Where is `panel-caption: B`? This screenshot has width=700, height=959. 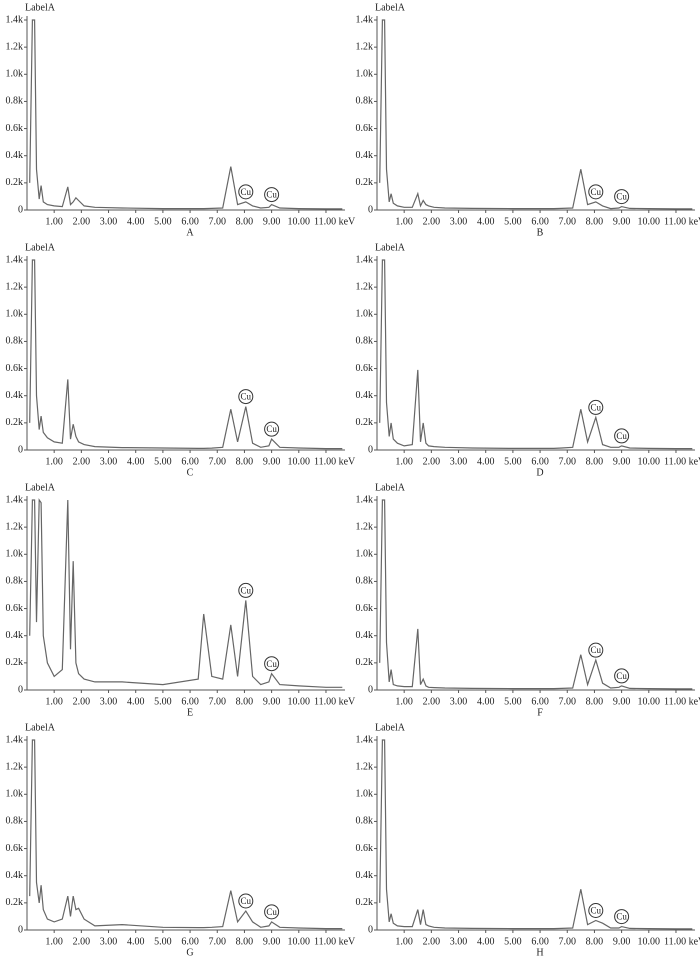 panel-caption: B is located at coordinates (540, 232).